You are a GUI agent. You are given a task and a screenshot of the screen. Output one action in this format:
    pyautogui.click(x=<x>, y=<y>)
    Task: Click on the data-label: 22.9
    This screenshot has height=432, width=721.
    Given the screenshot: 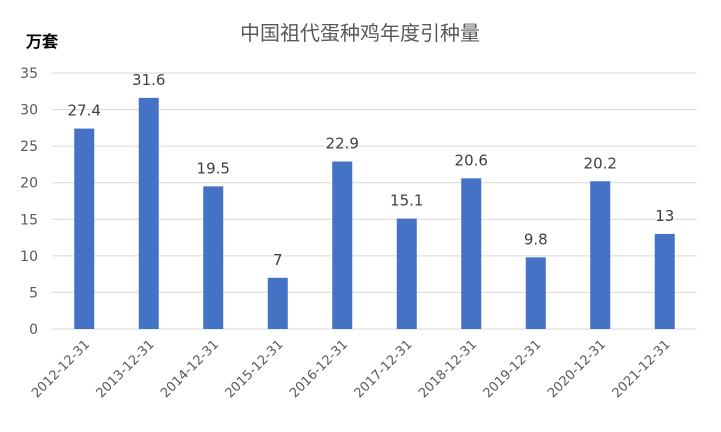 What is the action you would take?
    pyautogui.click(x=342, y=144)
    